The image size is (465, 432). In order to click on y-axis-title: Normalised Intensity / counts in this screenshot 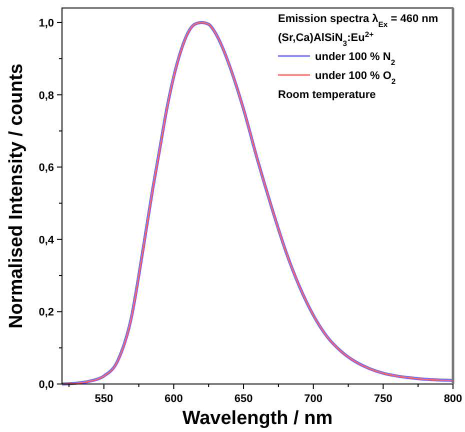, I will do `click(16, 196)`.